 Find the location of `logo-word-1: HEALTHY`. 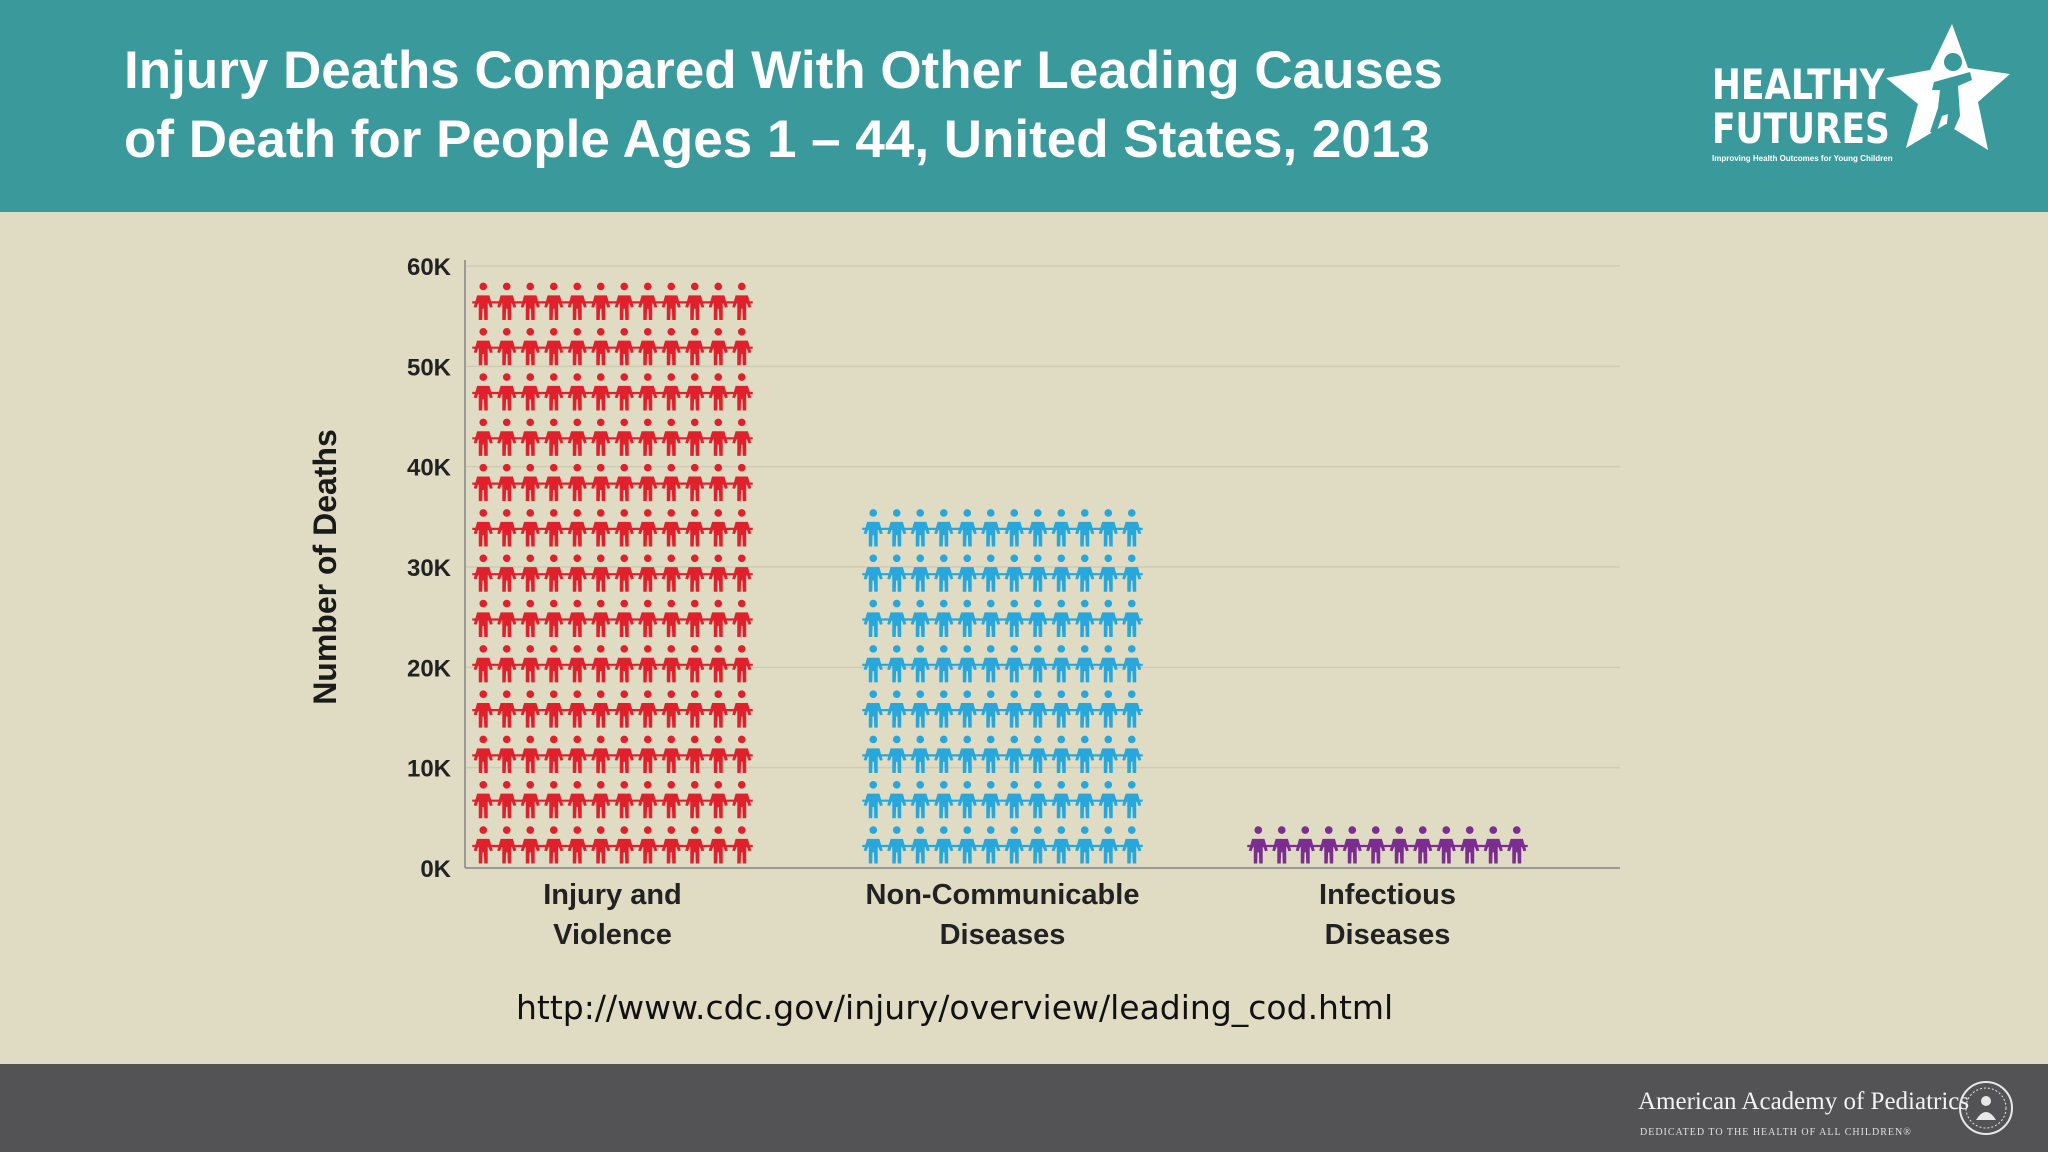

logo-word-1: HEALTHY is located at coordinates (1798, 84).